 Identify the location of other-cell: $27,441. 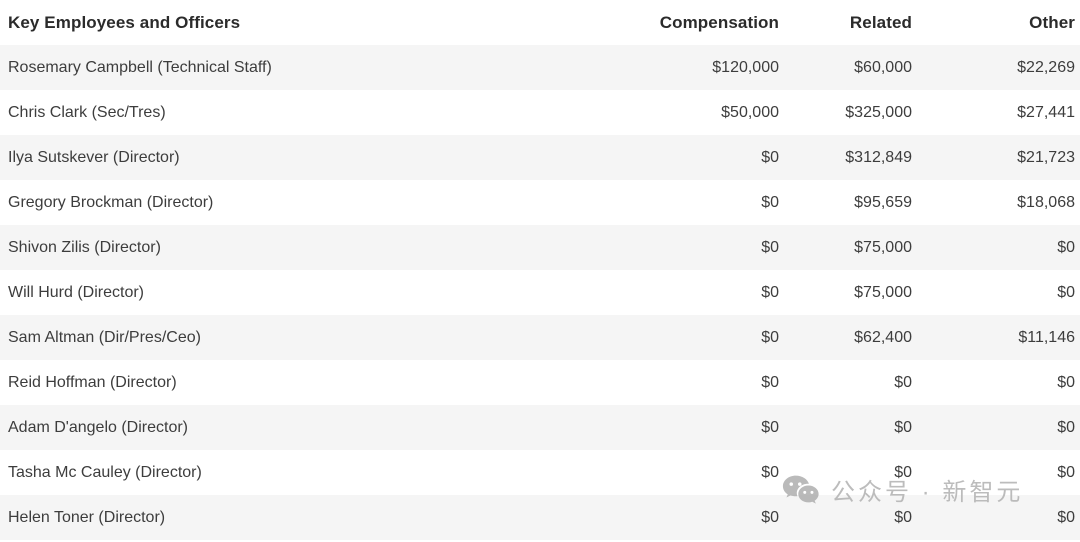
(1046, 112).